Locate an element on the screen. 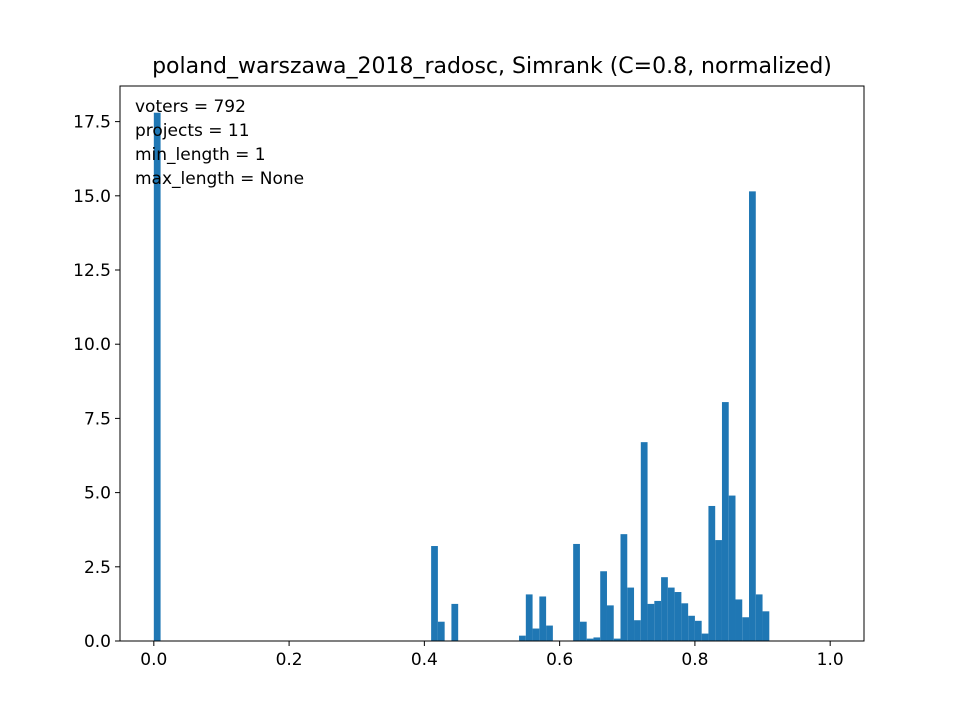 This screenshot has height=720, width=960. y-tick-label: 0.0 is located at coordinates (97, 642).